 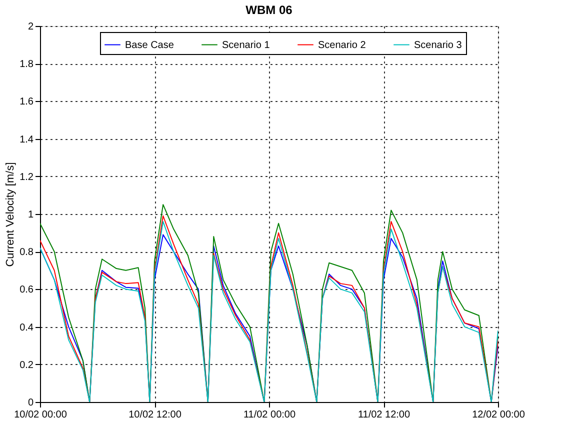 What do you see at coordinates (27, 64) in the screenshot?
I see `y-tick-label: 1.8` at bounding box center [27, 64].